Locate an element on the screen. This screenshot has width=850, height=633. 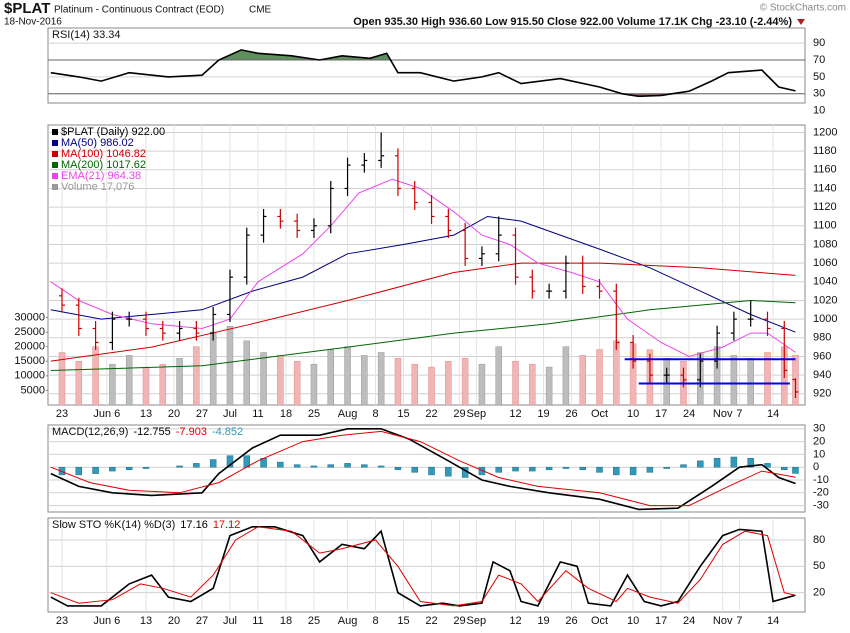
exchange: CME is located at coordinates (260, 10).